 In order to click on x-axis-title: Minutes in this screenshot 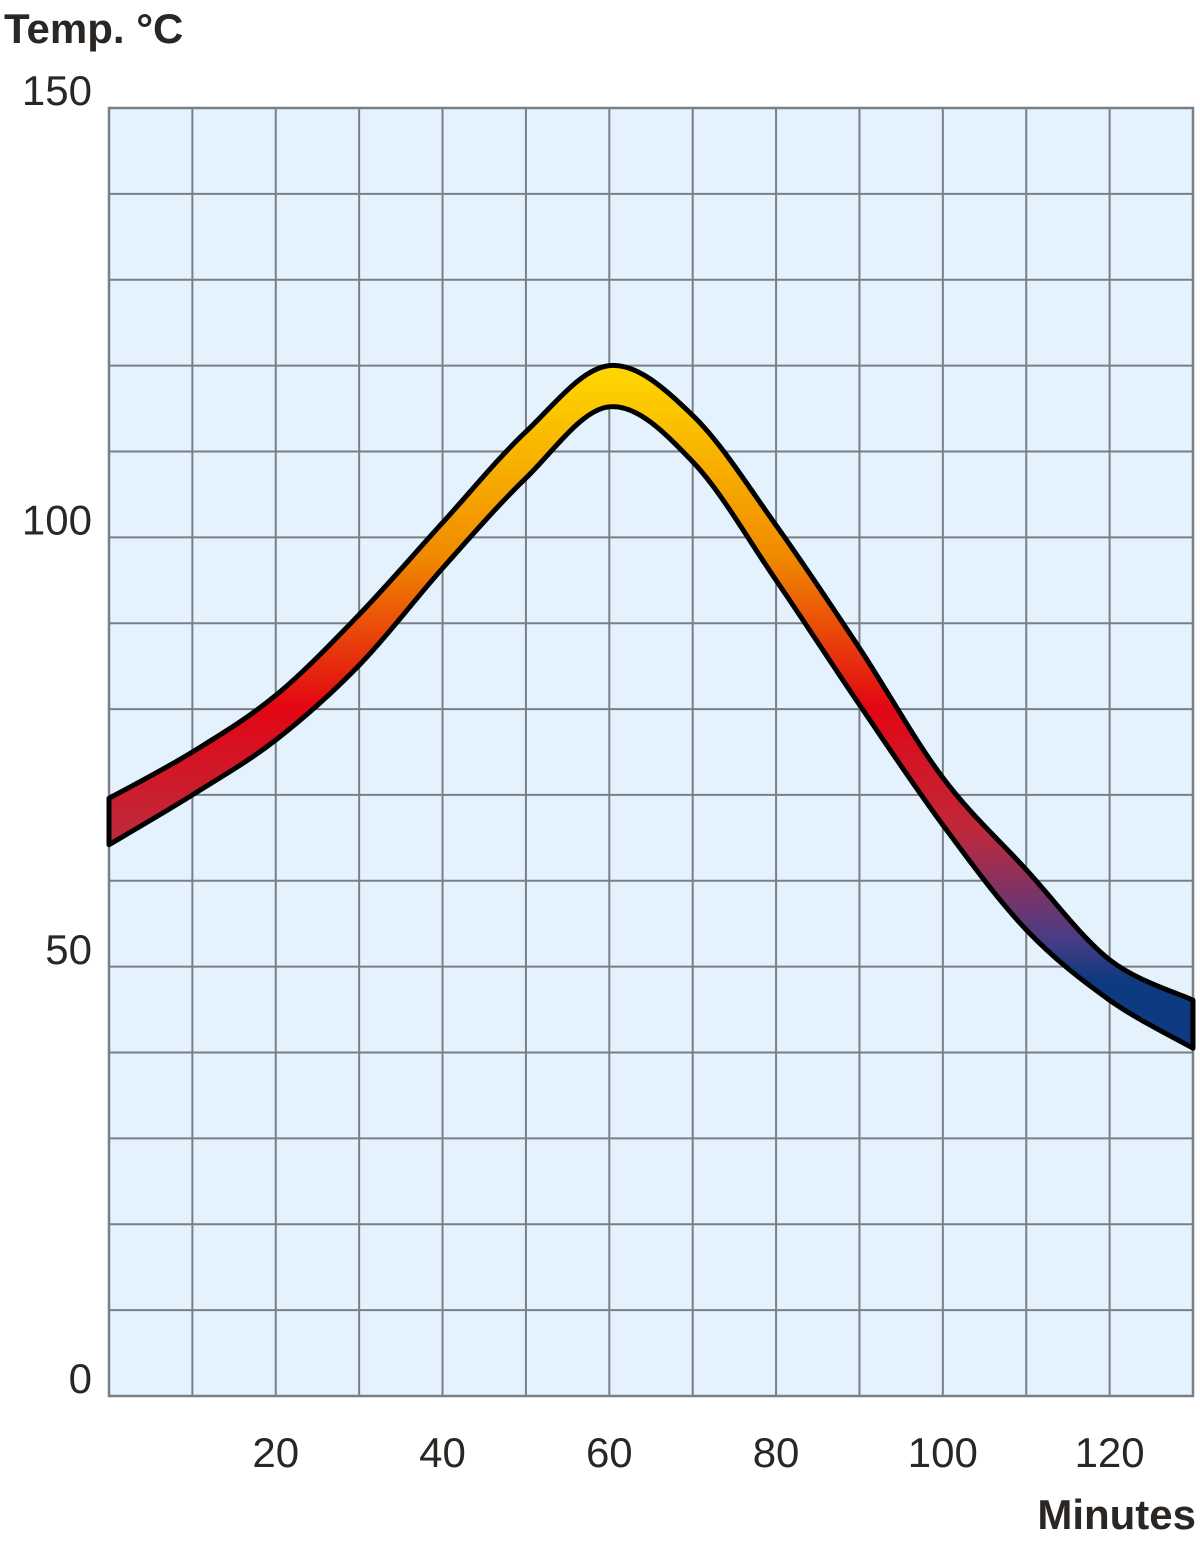, I will do `click(1116, 1514)`.